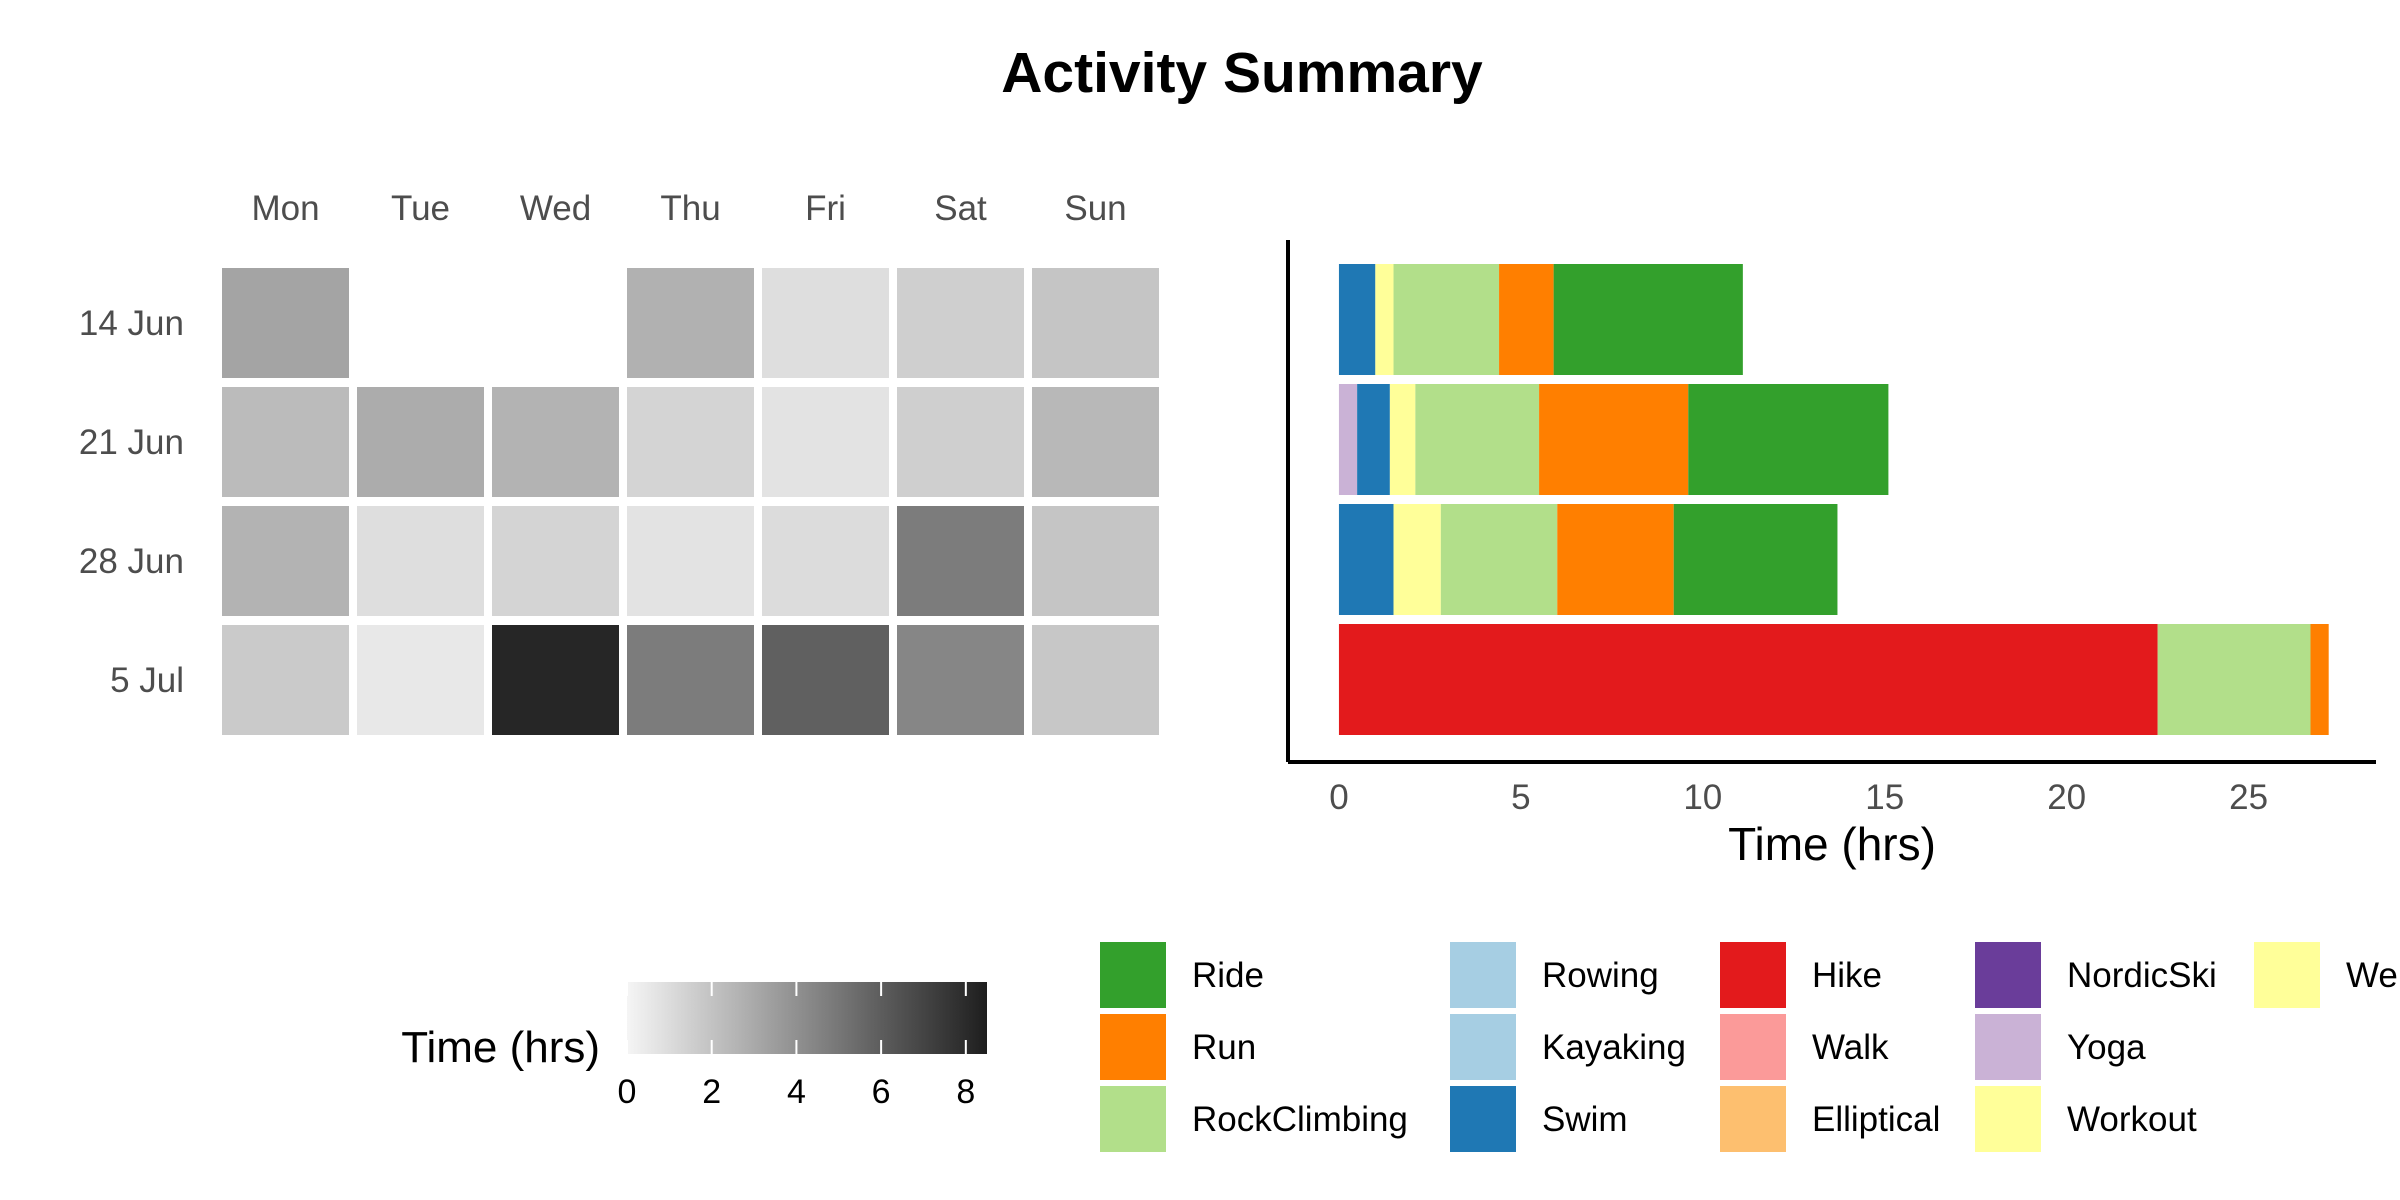  What do you see at coordinates (1585, 1119) in the screenshot?
I see `legend-label: Swim` at bounding box center [1585, 1119].